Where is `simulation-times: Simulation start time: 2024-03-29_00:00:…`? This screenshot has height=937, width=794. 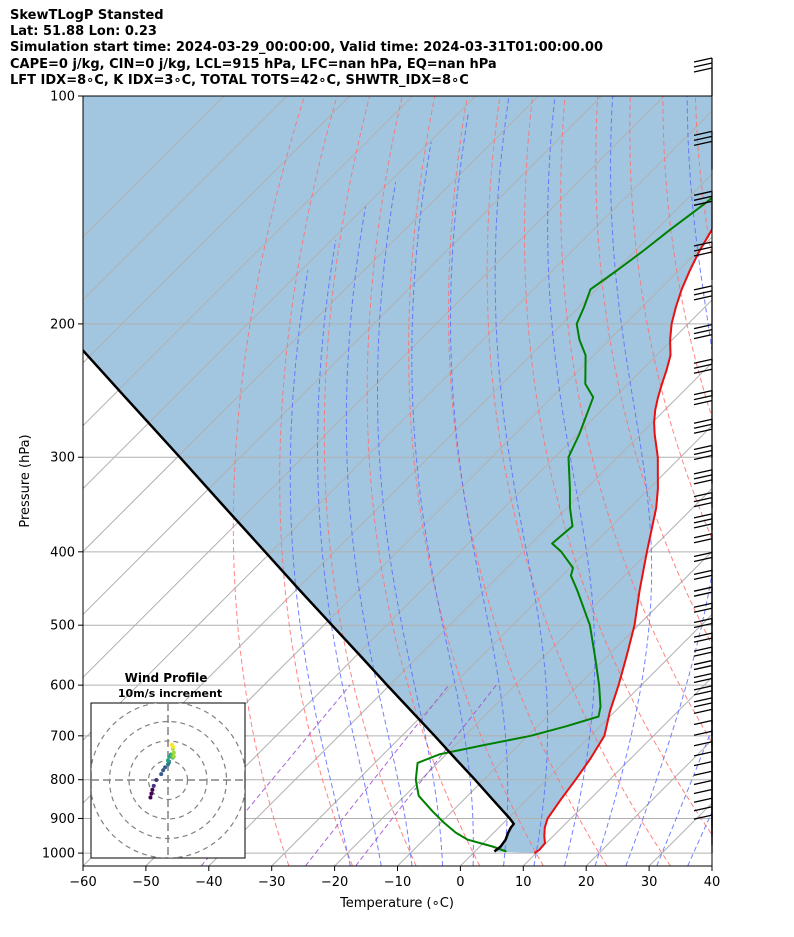
simulation-times: Simulation start time: 2024-03-29_00:00:… is located at coordinates (306, 48).